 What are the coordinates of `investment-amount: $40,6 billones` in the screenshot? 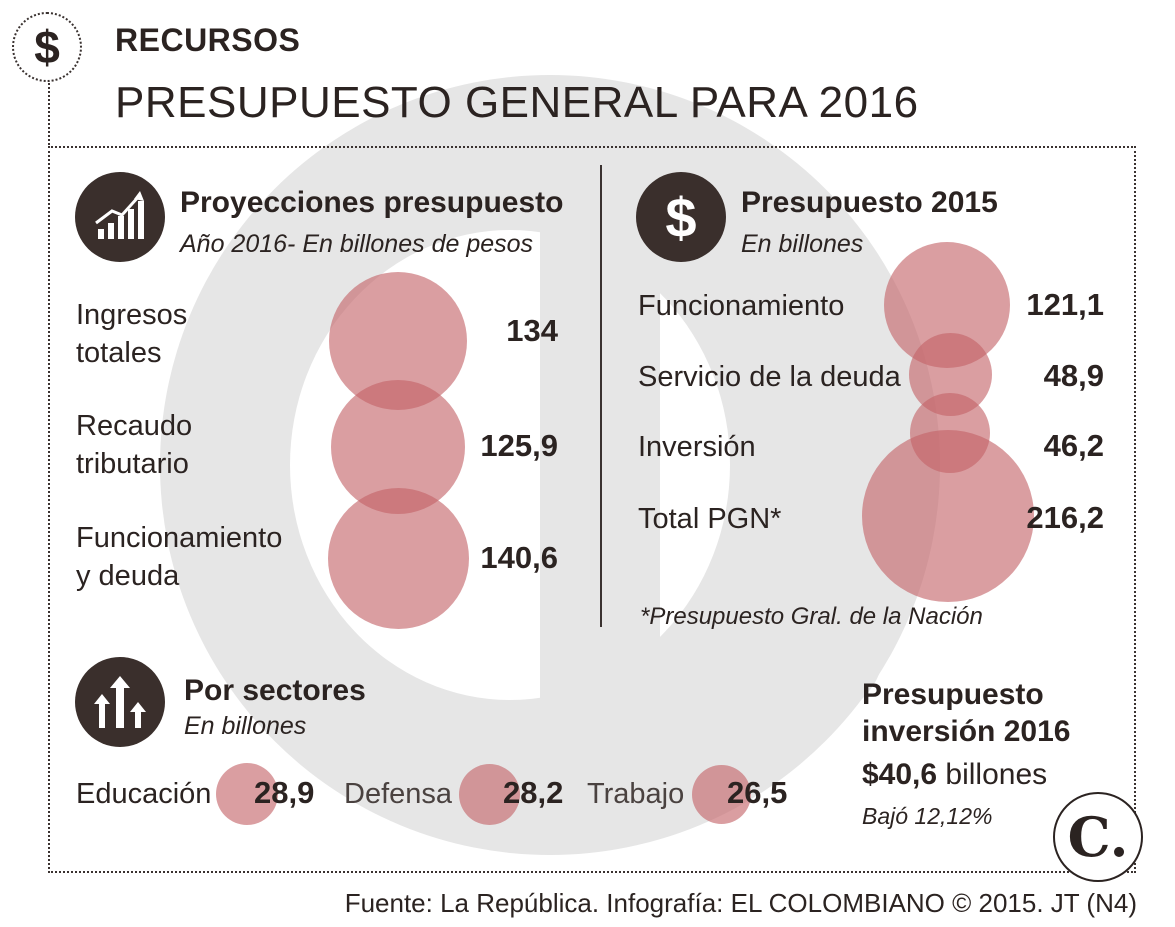 It's located at (955, 774).